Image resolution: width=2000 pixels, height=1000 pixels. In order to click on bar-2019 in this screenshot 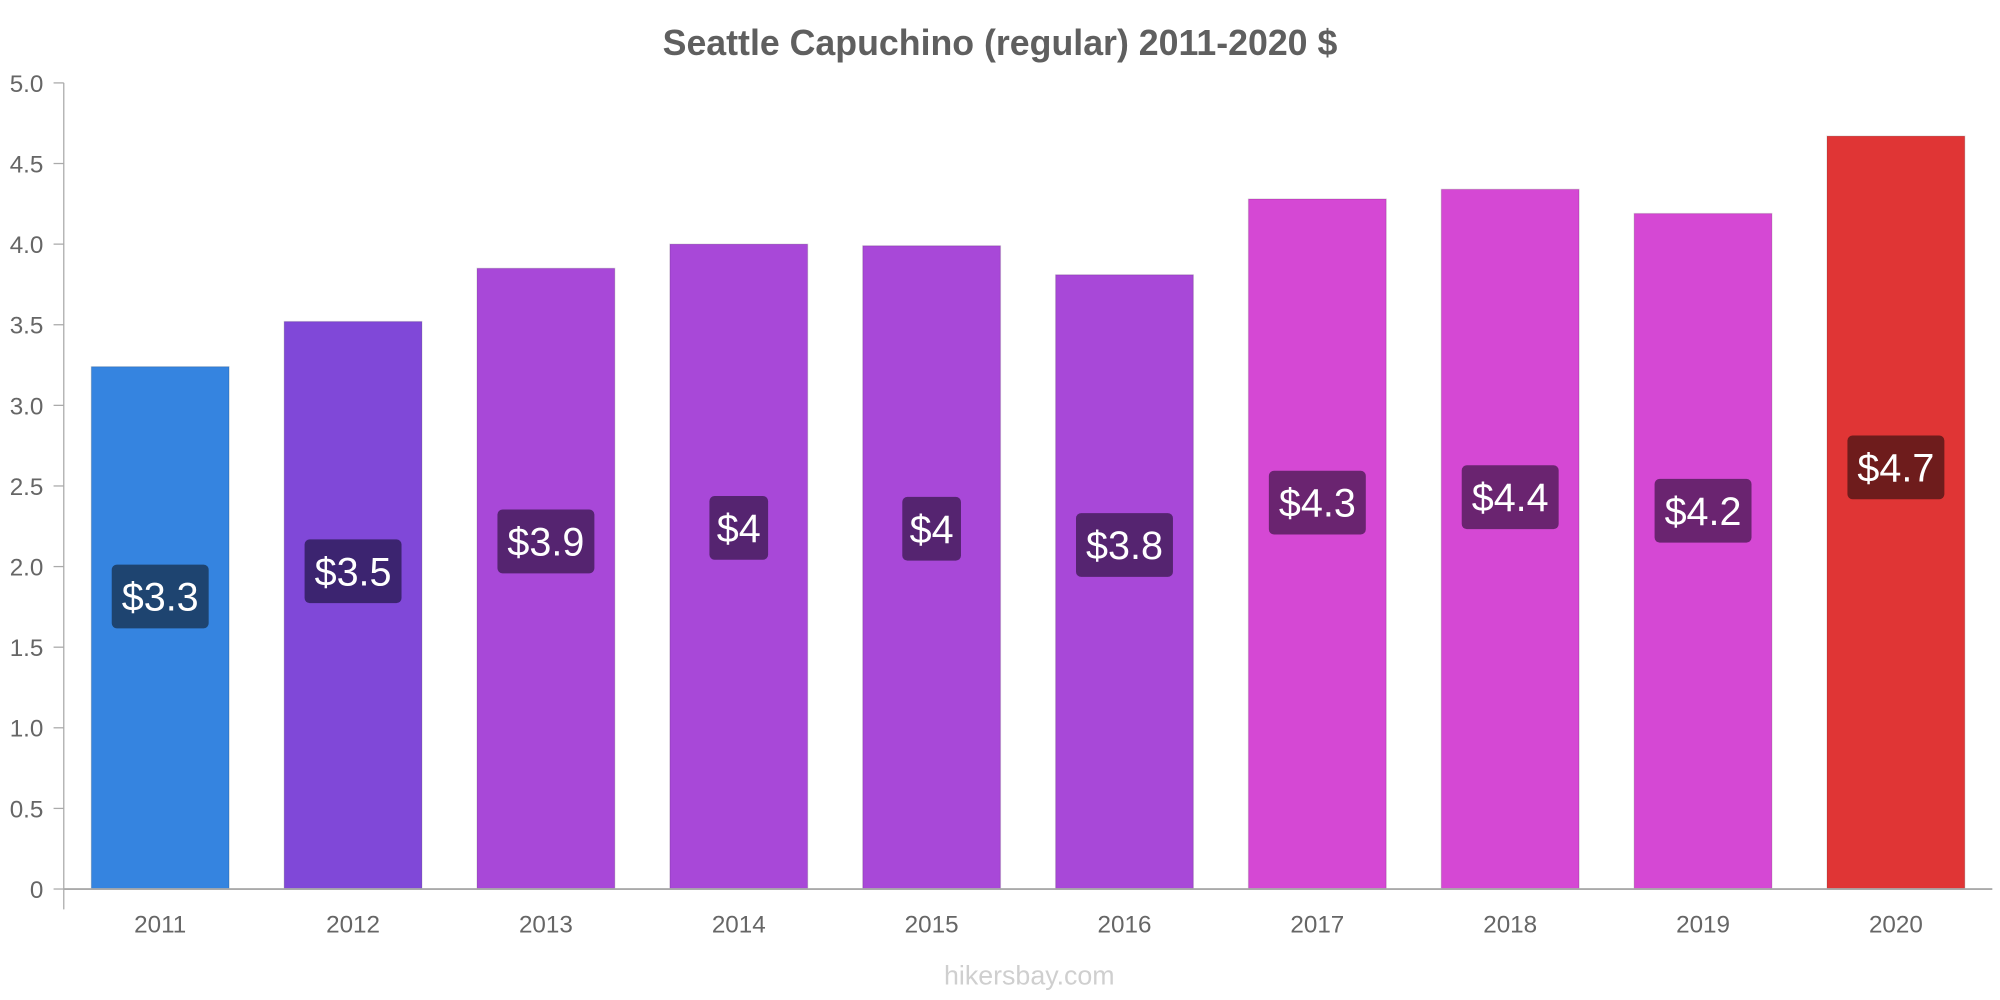, I will do `click(1703, 551)`.